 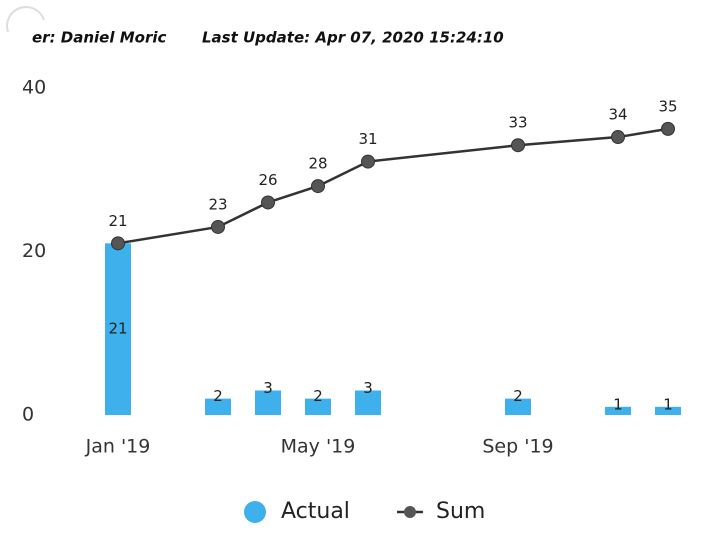 What do you see at coordinates (217, 204) in the screenshot?
I see `sum-value-label: 23` at bounding box center [217, 204].